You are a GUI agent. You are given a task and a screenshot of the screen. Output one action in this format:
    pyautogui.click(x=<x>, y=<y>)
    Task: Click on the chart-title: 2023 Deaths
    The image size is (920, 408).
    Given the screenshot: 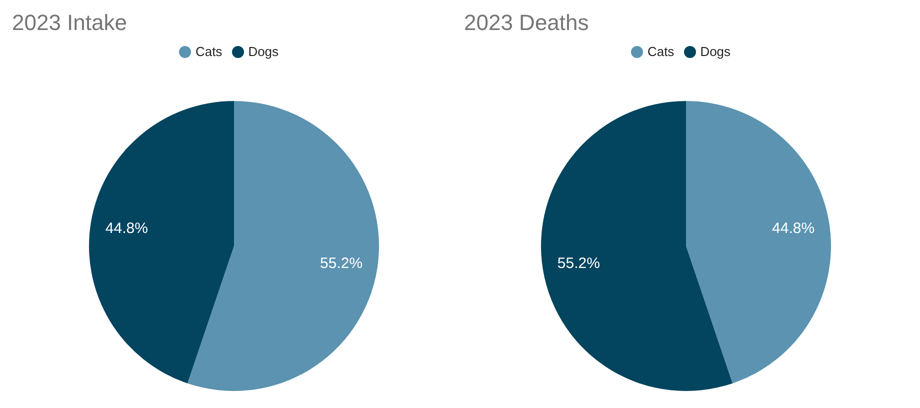 What is the action you would take?
    pyautogui.click(x=526, y=23)
    